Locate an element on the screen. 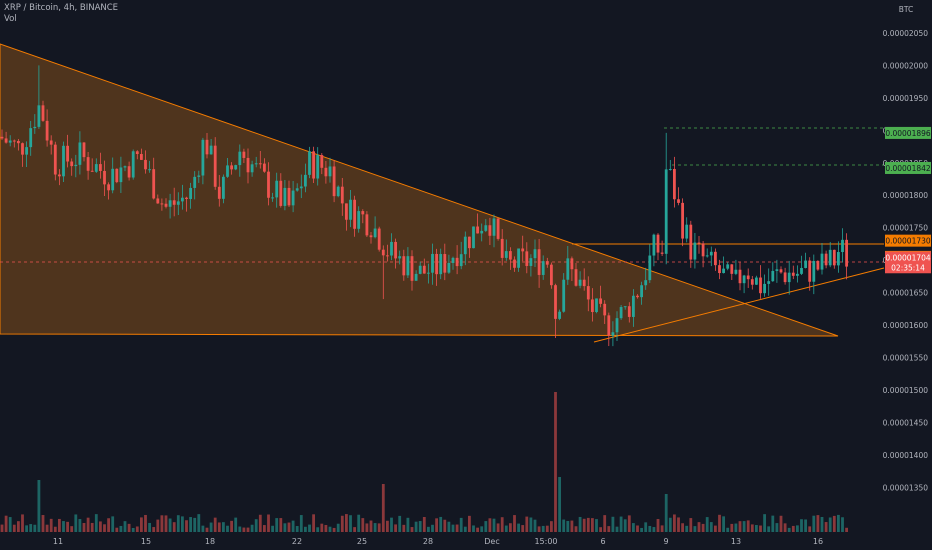 This screenshot has height=550, width=932. volume-label: Vol is located at coordinates (10, 19).